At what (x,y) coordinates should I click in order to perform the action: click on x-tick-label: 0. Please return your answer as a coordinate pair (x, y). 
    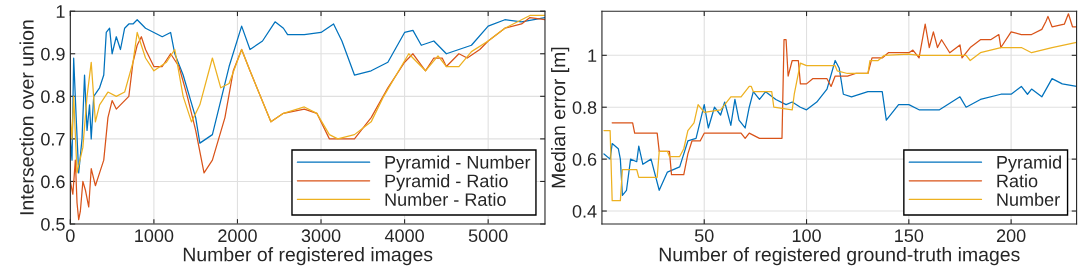
    Looking at the image, I should click on (70, 236).